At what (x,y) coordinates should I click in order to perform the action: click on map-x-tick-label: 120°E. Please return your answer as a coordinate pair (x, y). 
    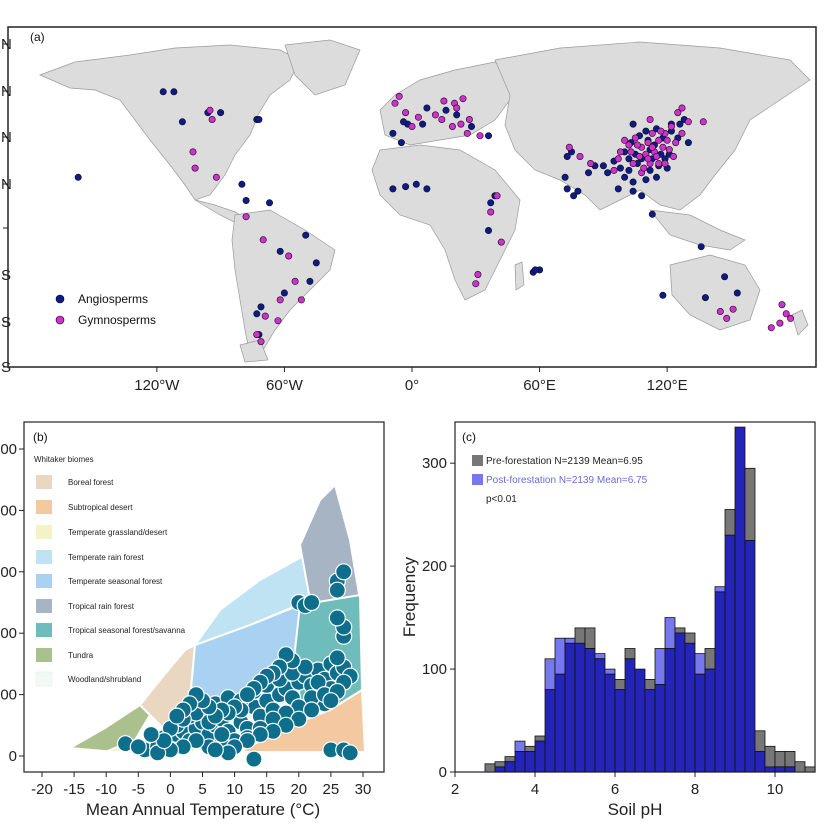
    Looking at the image, I should click on (667, 385).